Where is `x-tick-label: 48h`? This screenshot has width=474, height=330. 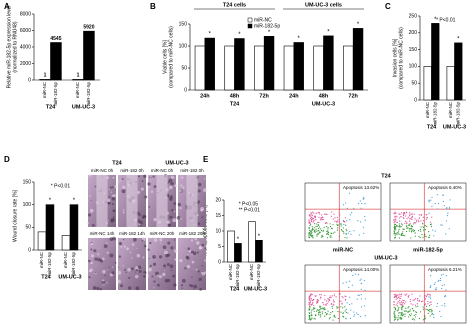
x-tick-label: 48h is located at coordinates (235, 96).